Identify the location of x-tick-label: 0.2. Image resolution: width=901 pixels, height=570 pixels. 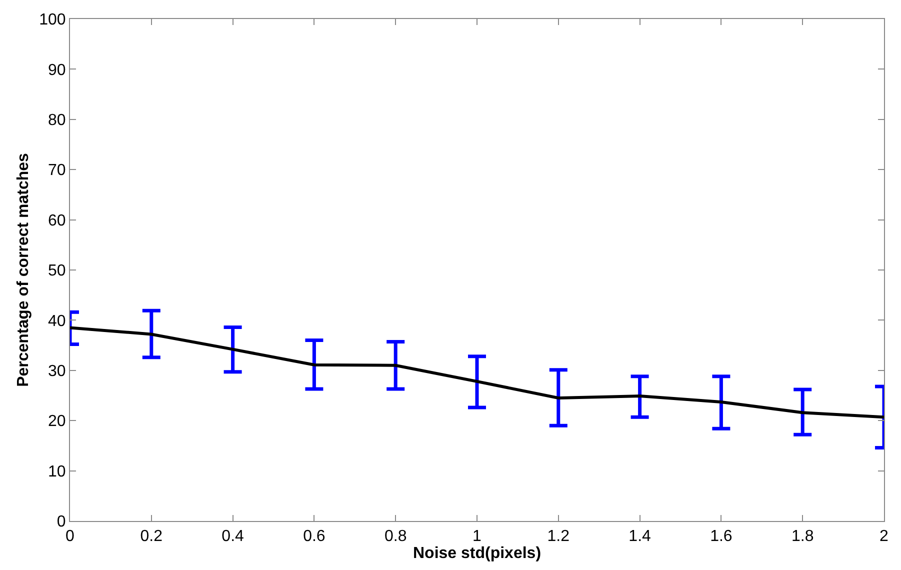
(151, 537).